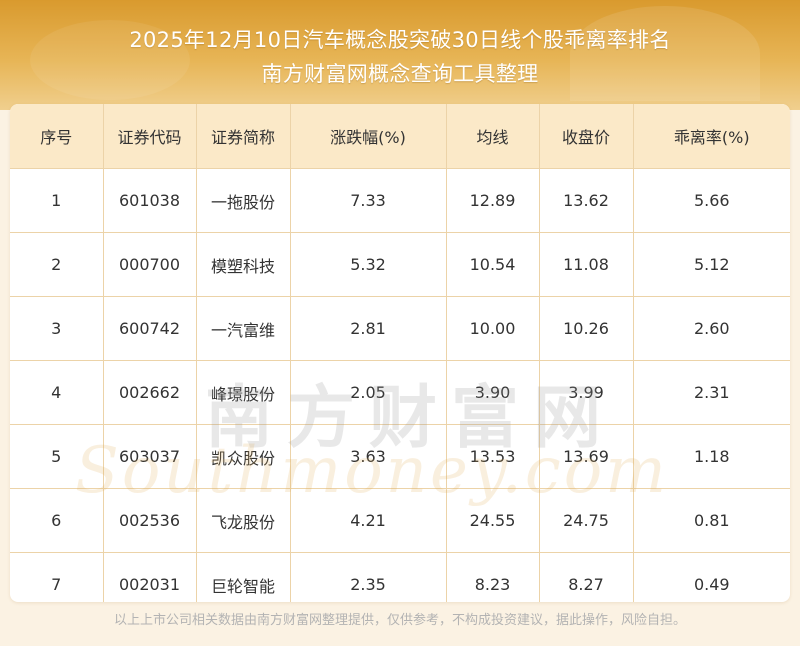  What do you see at coordinates (150, 264) in the screenshot?
I see `cell-code: 000700` at bounding box center [150, 264].